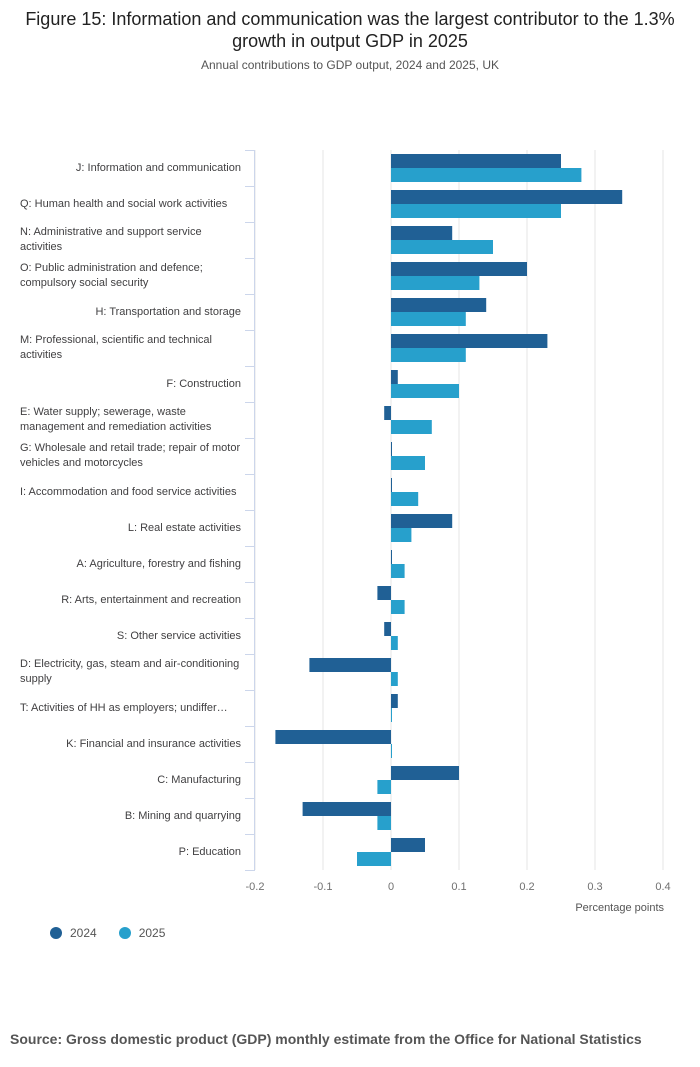 Image resolution: width=700 pixels, height=1067 pixels. I want to click on x-tick-label: -0.2, so click(255, 887).